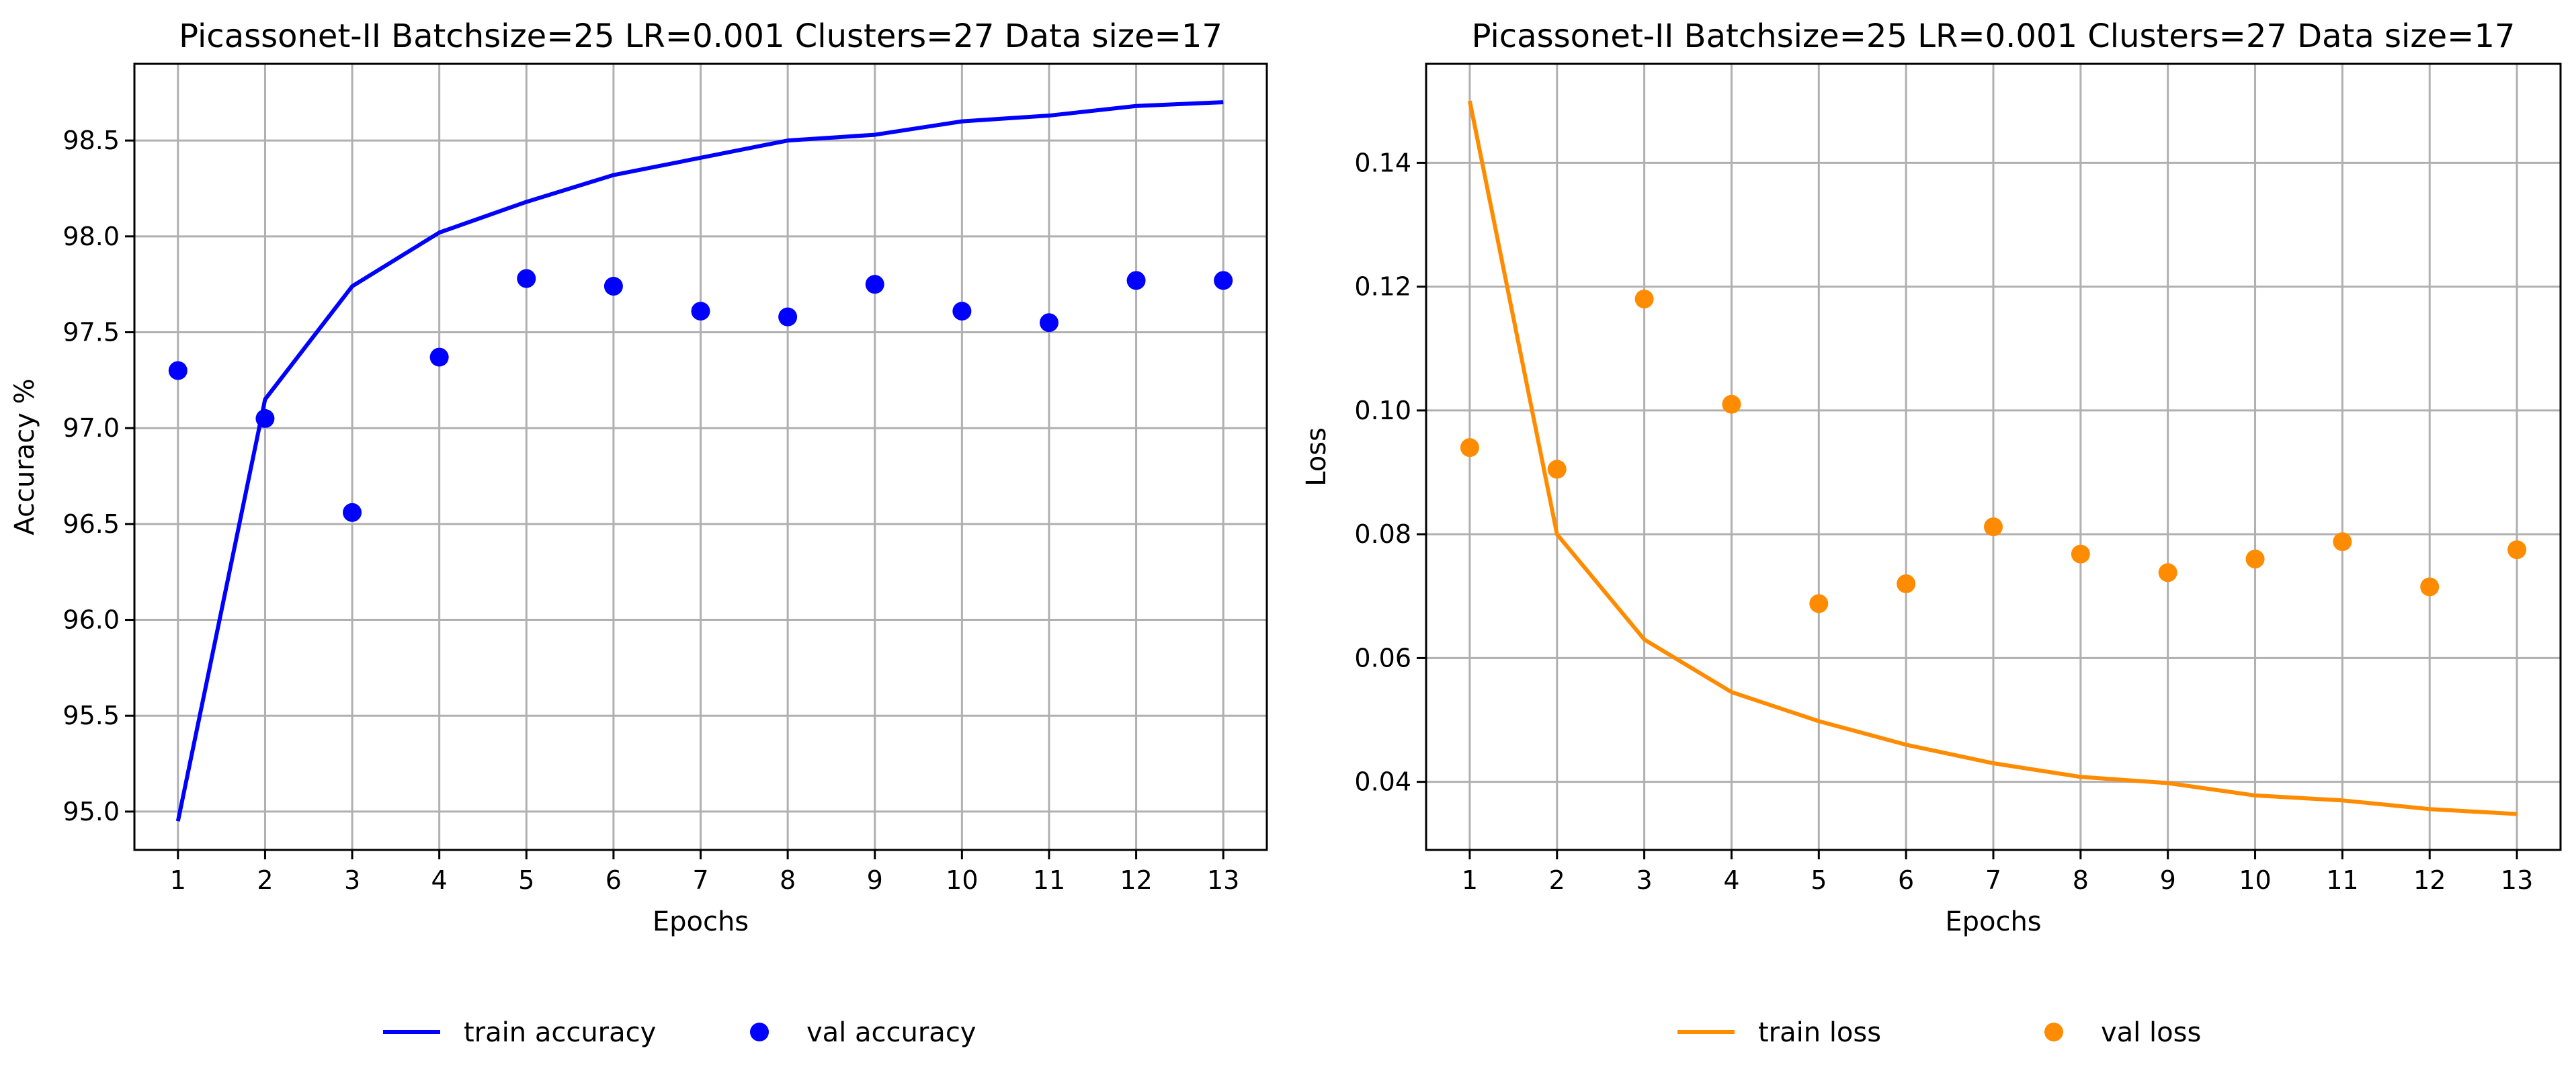 This screenshot has width=2576, height=1073. Describe the element at coordinates (91, 812) in the screenshot. I see `y-tick-label: 95.0` at that location.